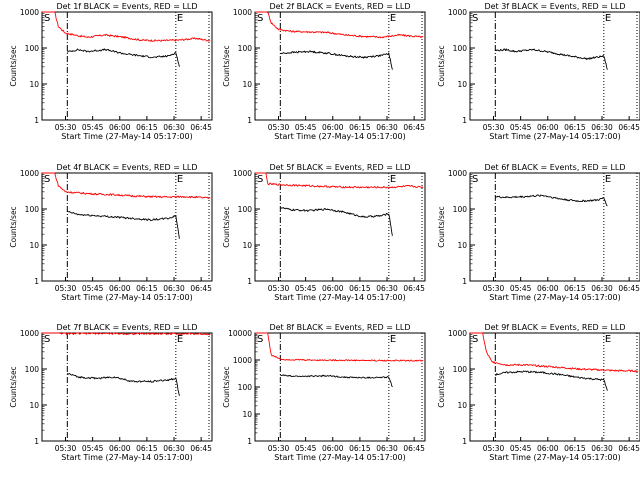 This screenshot has width=640, height=480. Describe the element at coordinates (554, 6) in the screenshot. I see `panel-title: Det 3f BLACK = Events, RED = LLD` at that location.